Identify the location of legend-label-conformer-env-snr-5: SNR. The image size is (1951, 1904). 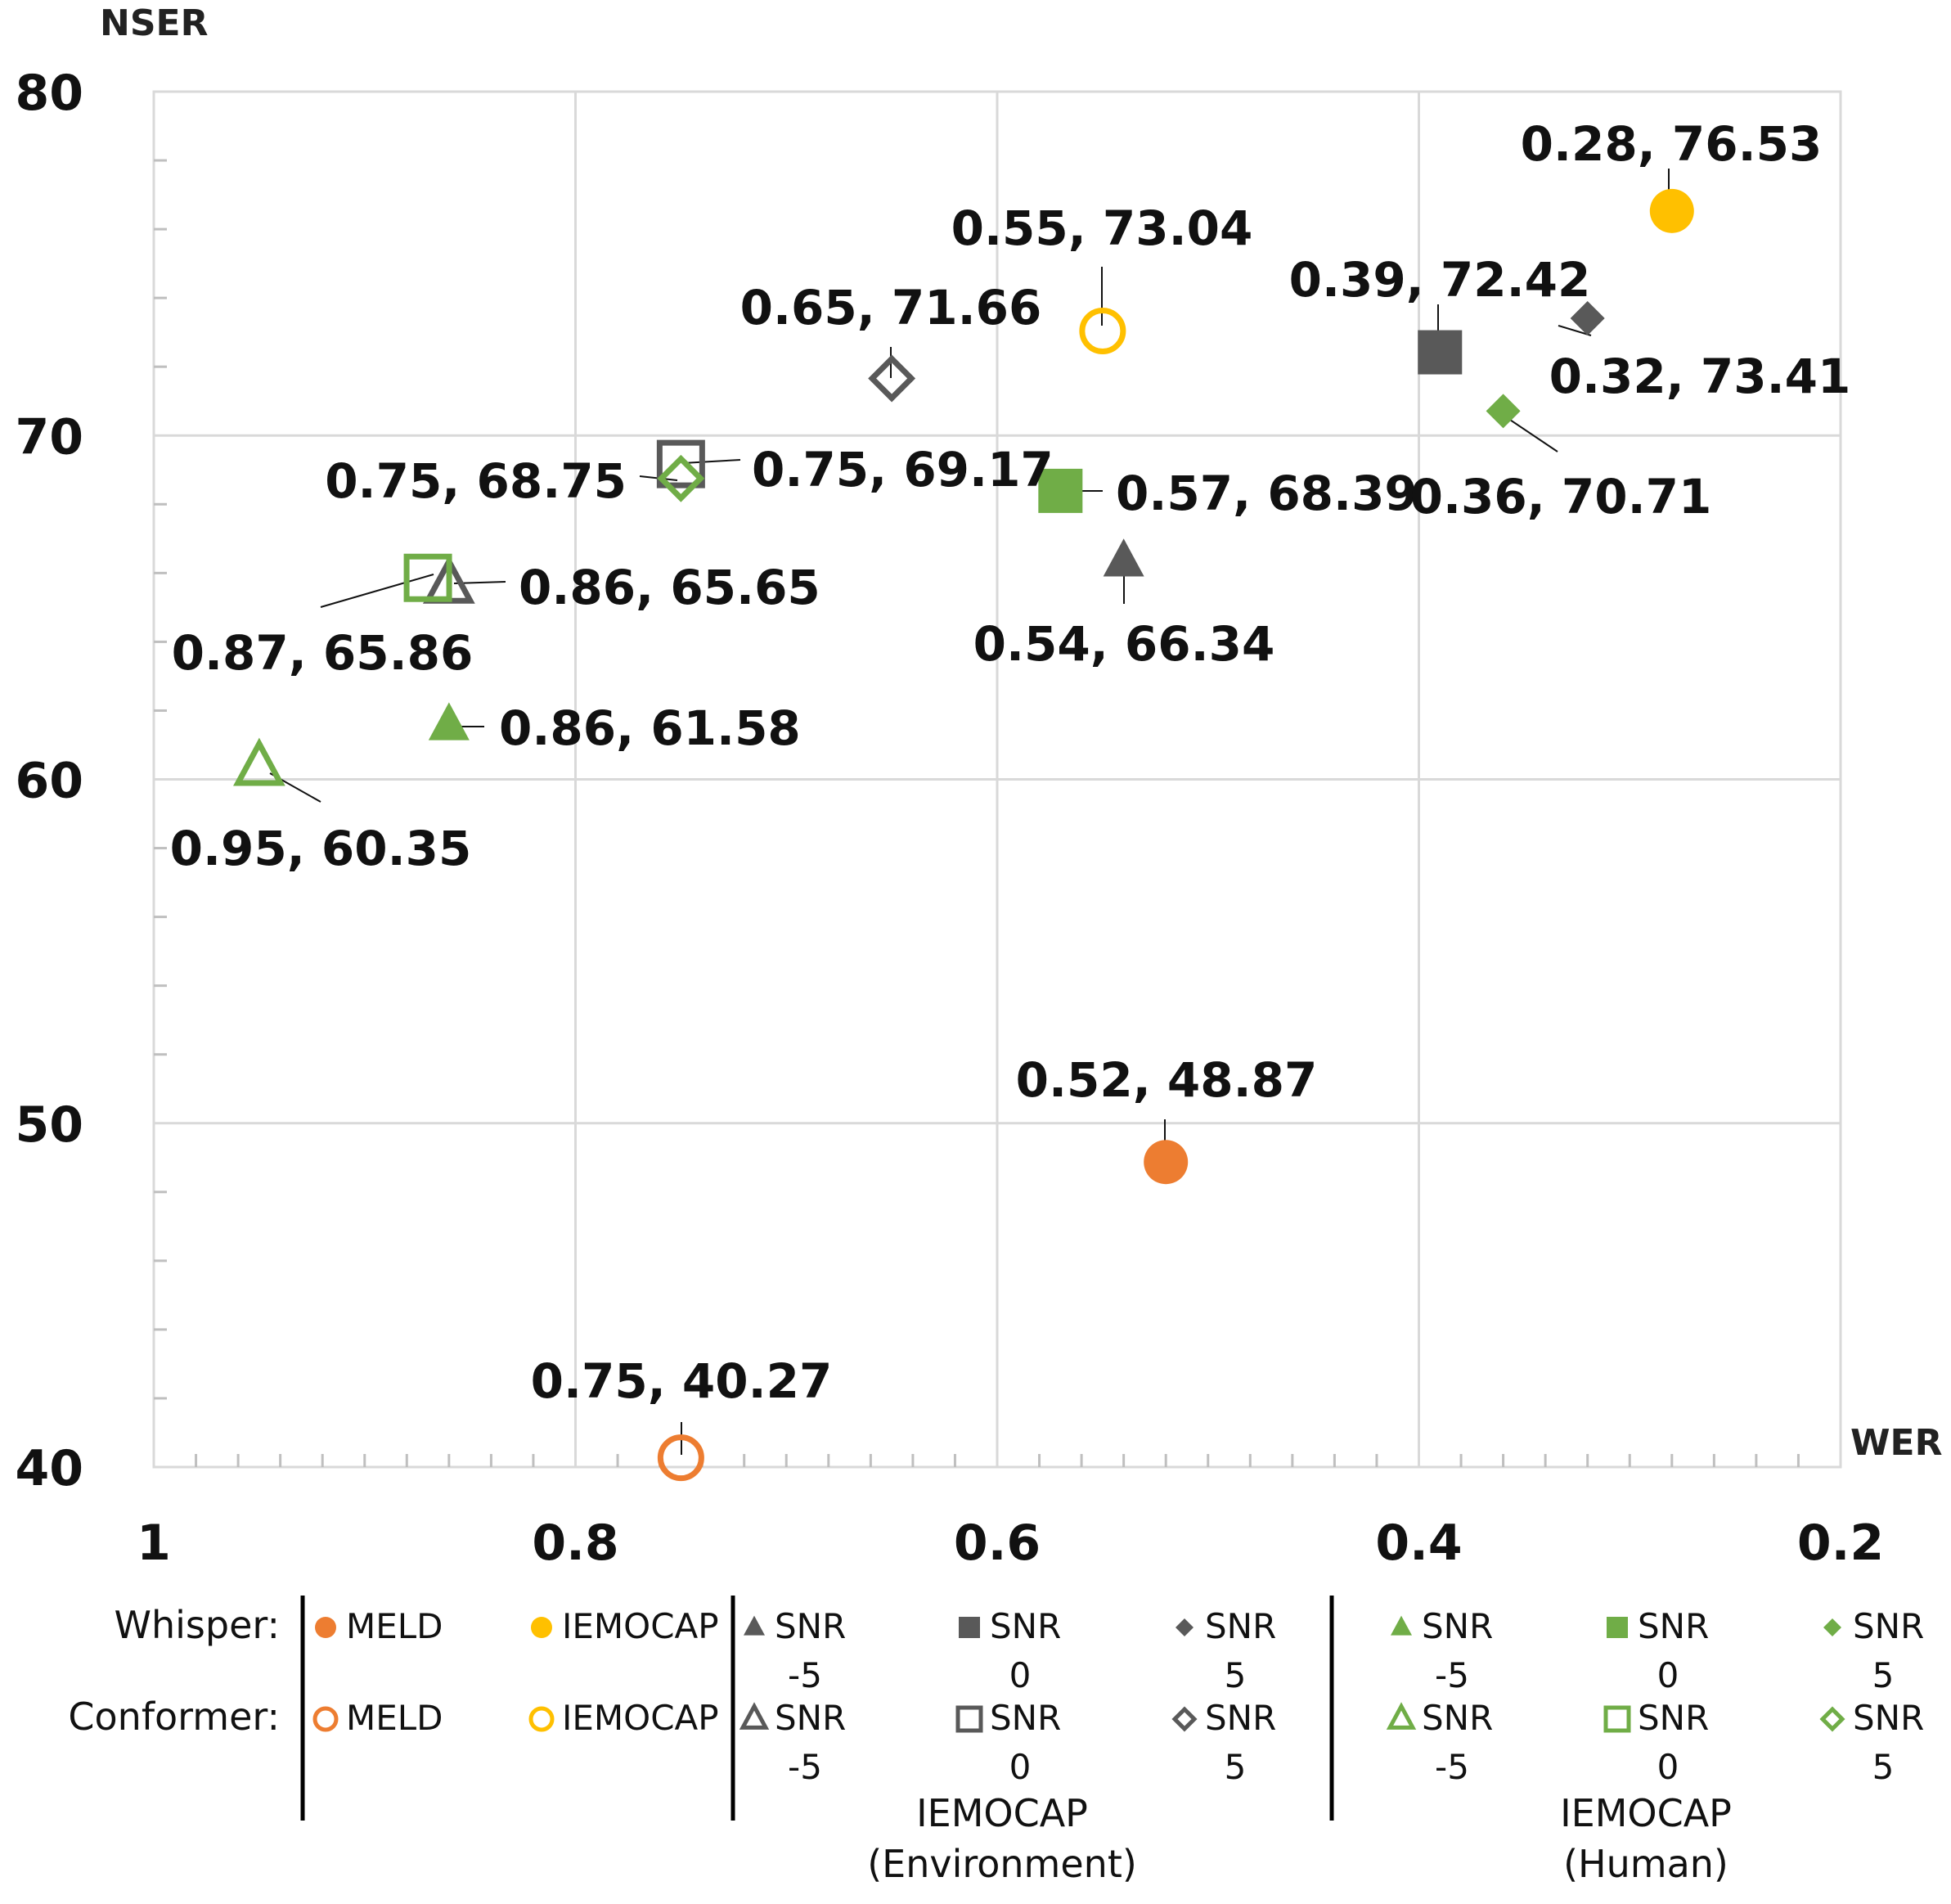
(810, 1718).